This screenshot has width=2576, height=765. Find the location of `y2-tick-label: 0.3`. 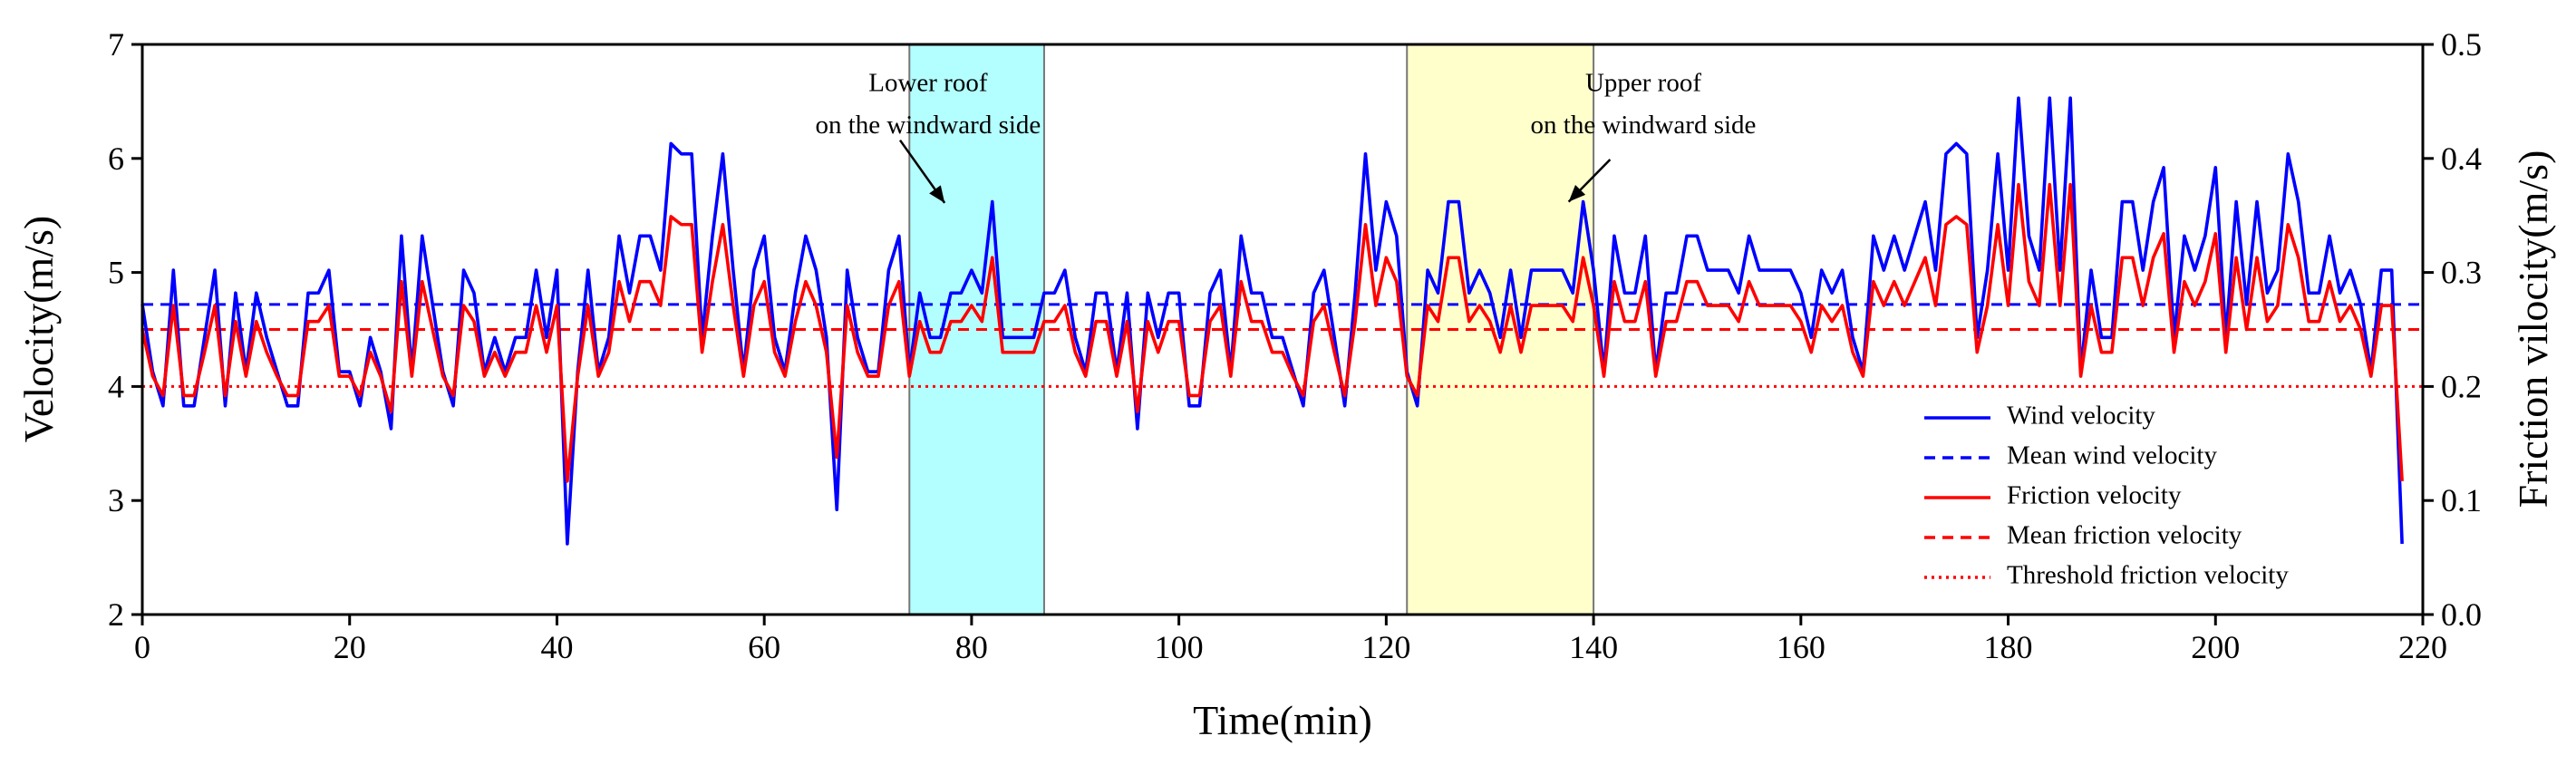

y2-tick-label: 0.3 is located at coordinates (2461, 273).